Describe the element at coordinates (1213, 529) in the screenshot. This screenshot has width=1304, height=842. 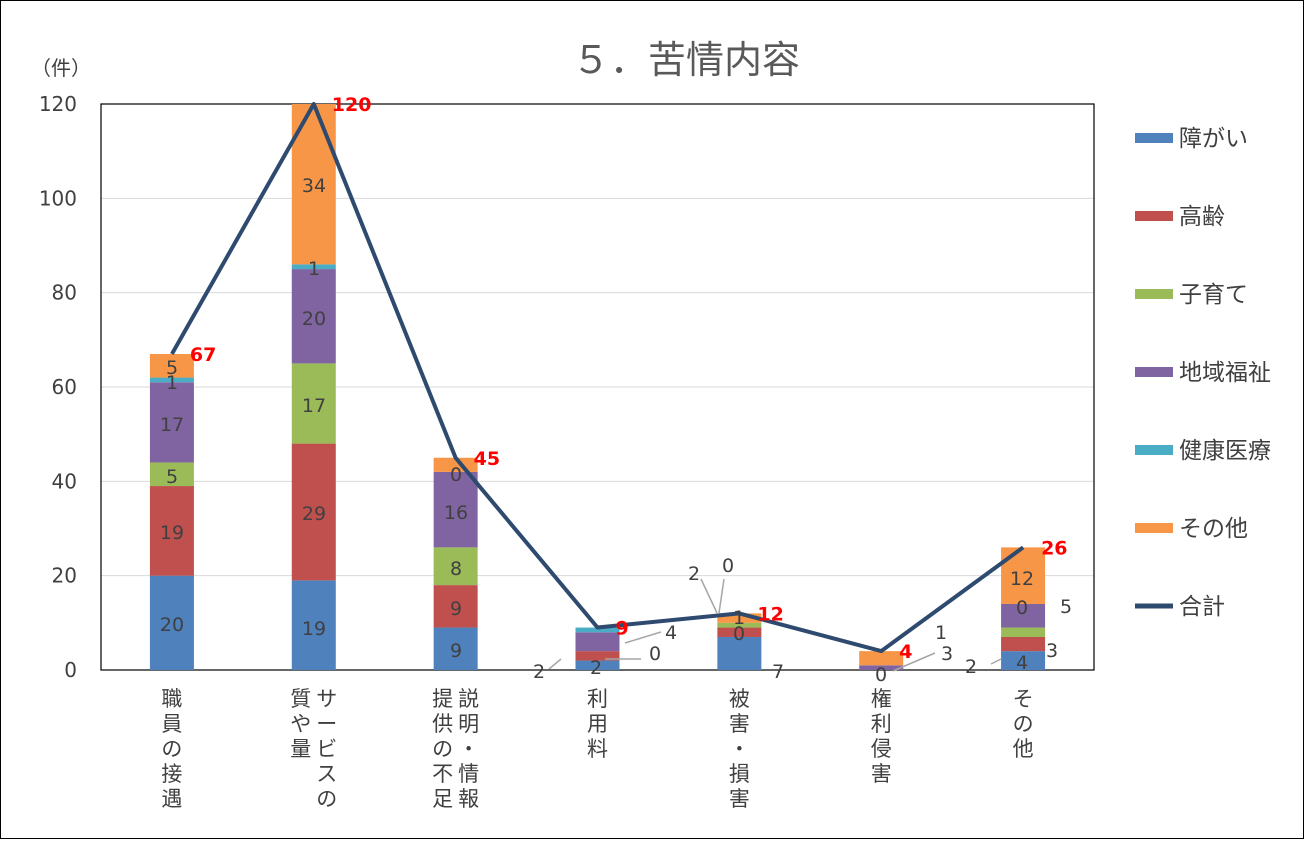
I see `legend-label: その他` at that location.